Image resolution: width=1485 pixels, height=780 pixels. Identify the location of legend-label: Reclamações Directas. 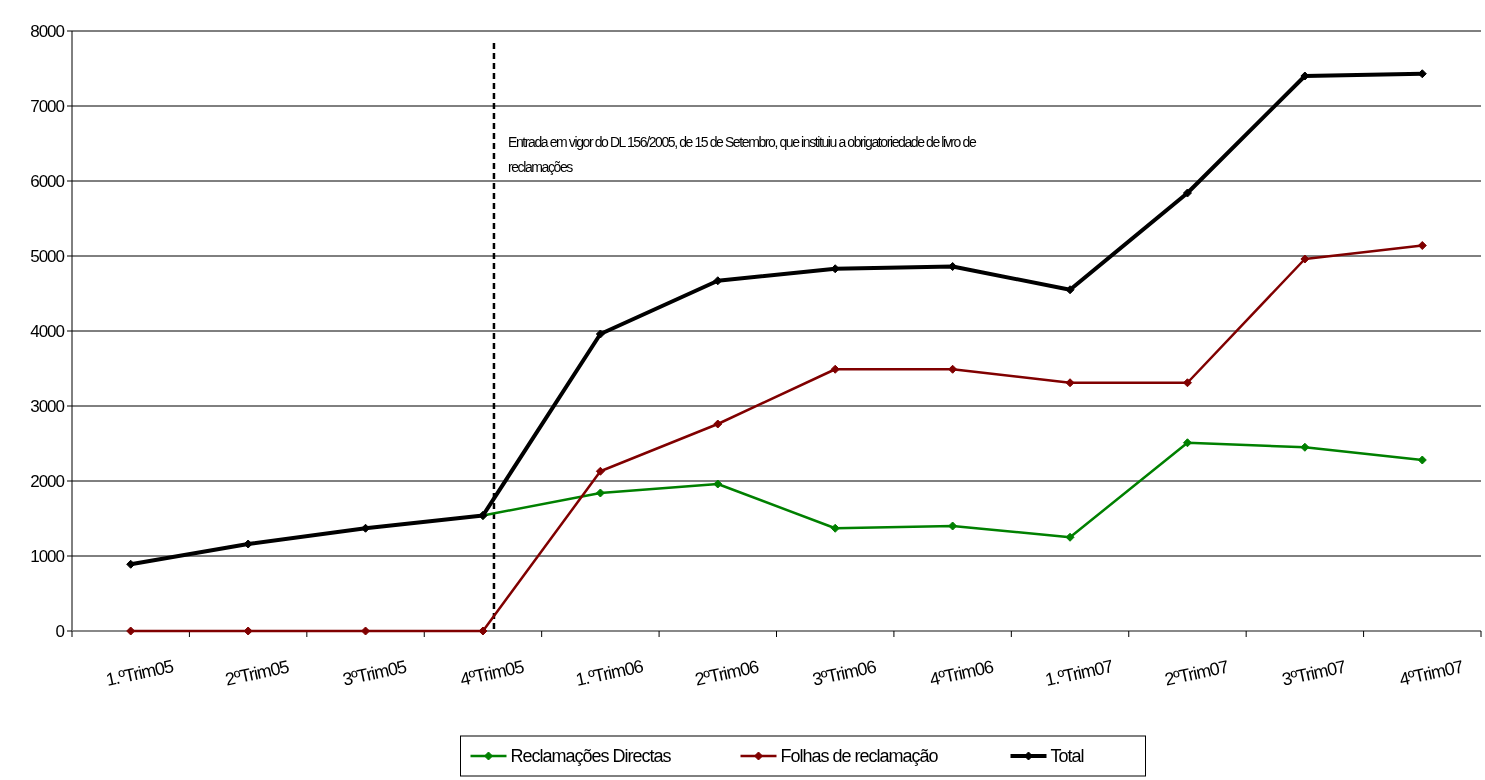
(591, 756).